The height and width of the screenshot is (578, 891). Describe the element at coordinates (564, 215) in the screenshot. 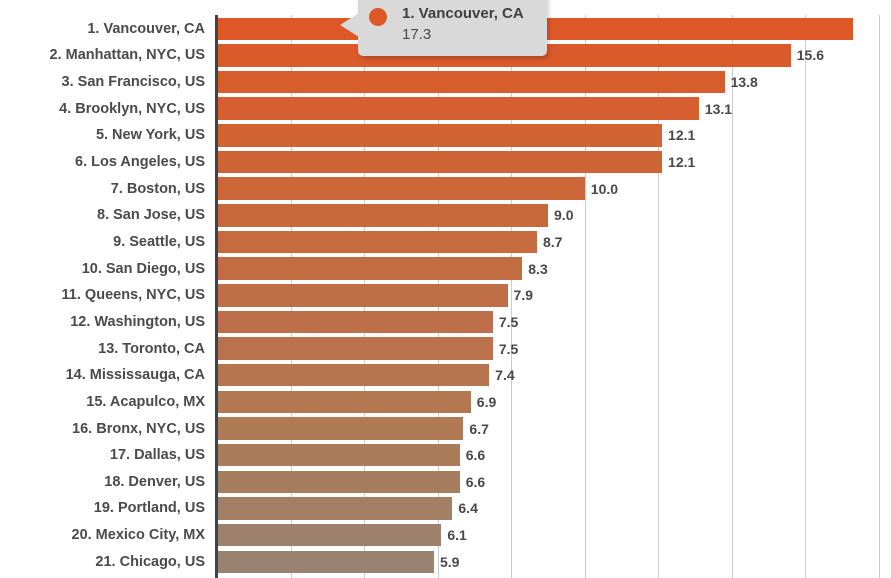

I see `value-label: 9.0` at that location.